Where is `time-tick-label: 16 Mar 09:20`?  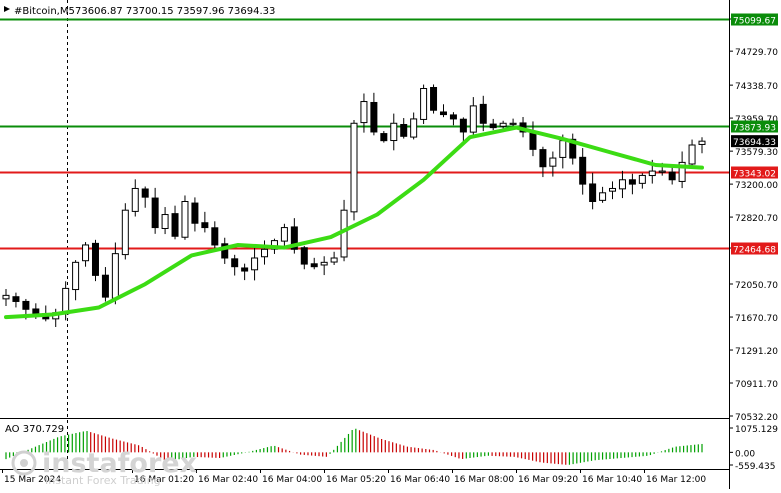
time-tick-label: 16 Mar 09:20 is located at coordinates (548, 480).